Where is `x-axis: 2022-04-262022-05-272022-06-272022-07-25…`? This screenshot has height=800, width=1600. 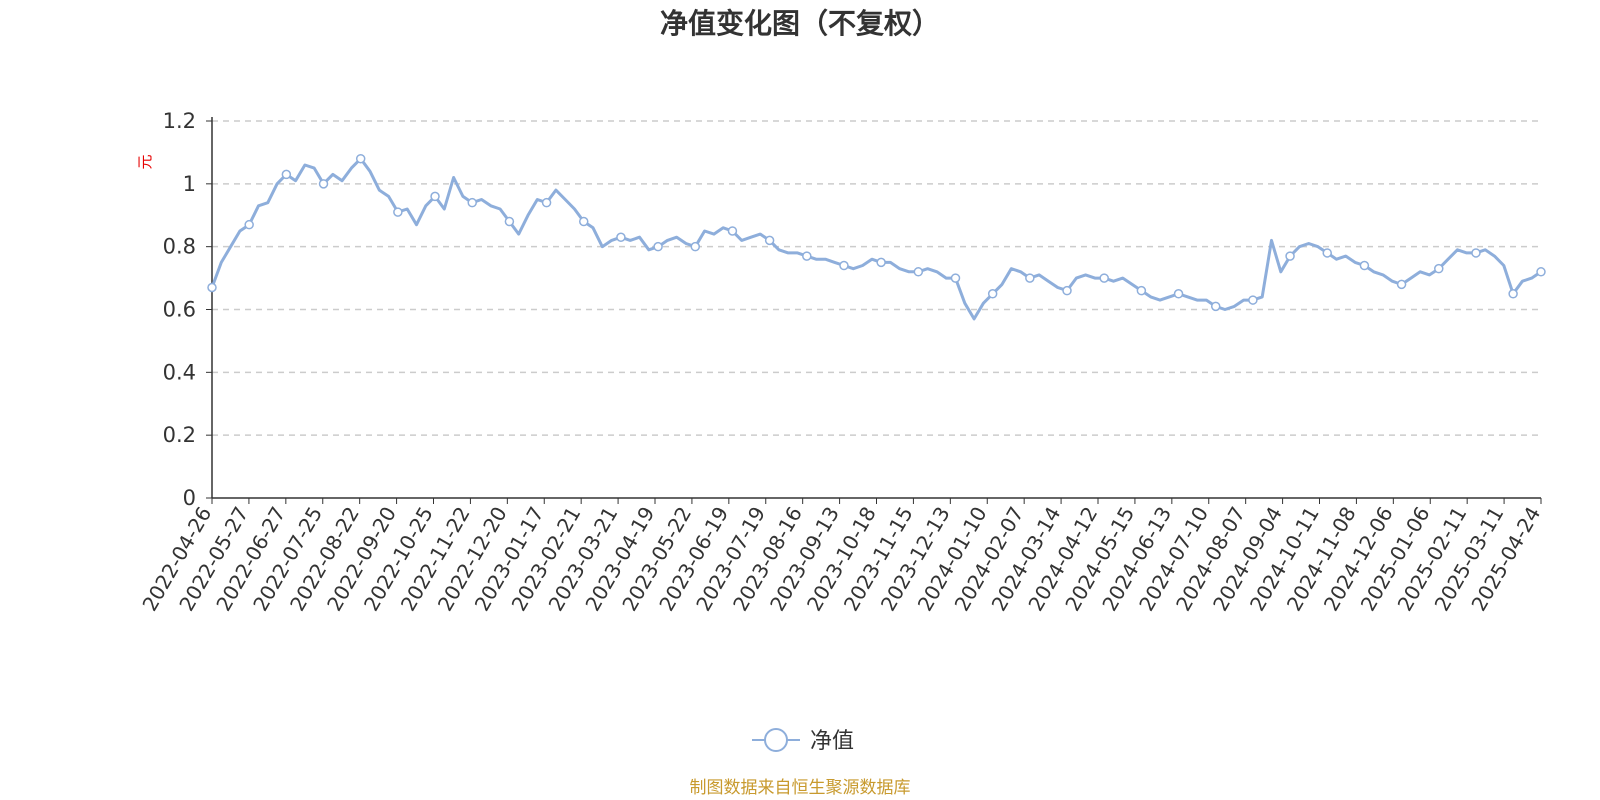
x-axis: 2022-04-262022-05-272022-06-272022-07-25… is located at coordinates (841, 556).